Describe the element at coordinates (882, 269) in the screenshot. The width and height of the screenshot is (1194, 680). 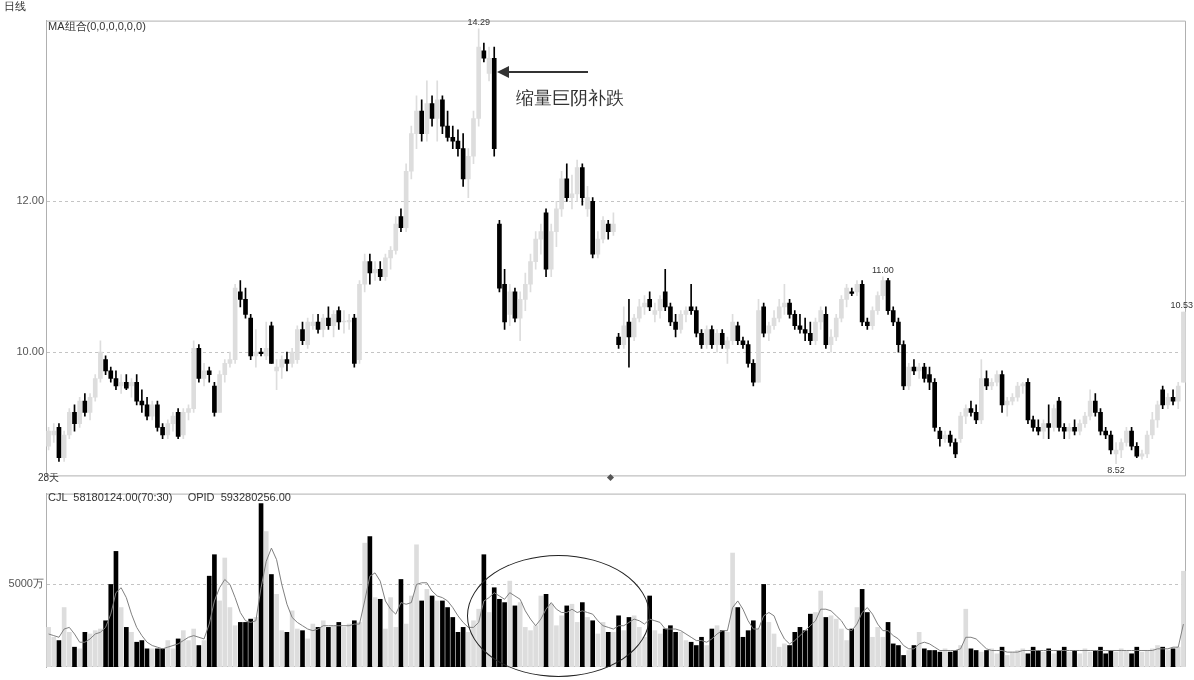
I see `annotation: 11.00` at that location.